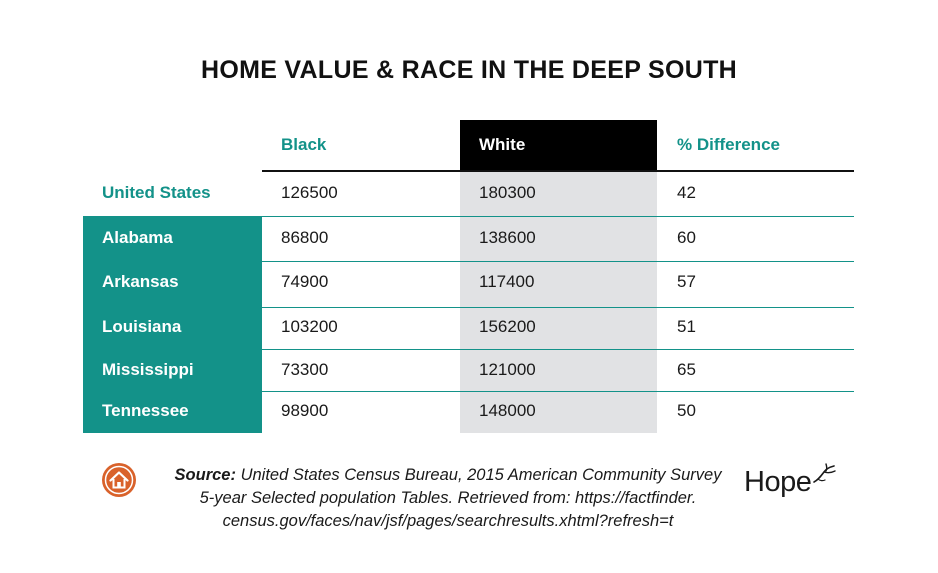 Image resolution: width=938 pixels, height=573 pixels. Describe the element at coordinates (558, 301) in the screenshot. I see `white-column-band` at that location.